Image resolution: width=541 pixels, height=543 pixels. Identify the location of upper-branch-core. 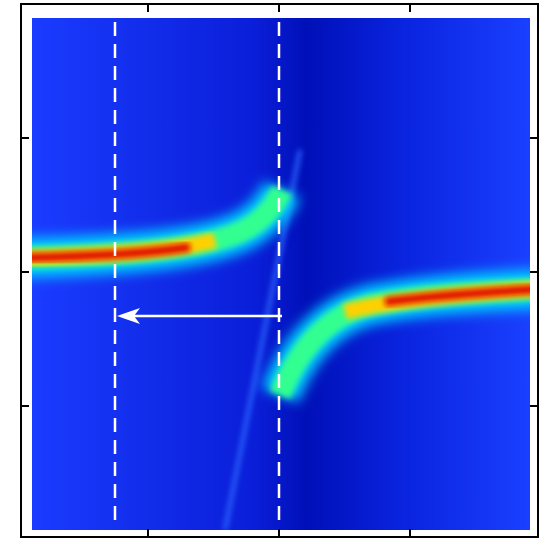
(111, 252).